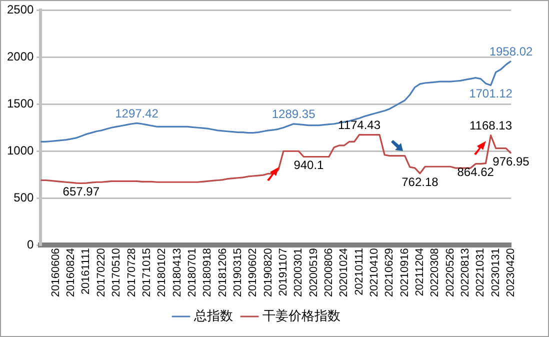 This screenshot has width=549, height=337. What do you see at coordinates (294, 114) in the screenshot?
I see `data-label: 1289.35` at bounding box center [294, 114].